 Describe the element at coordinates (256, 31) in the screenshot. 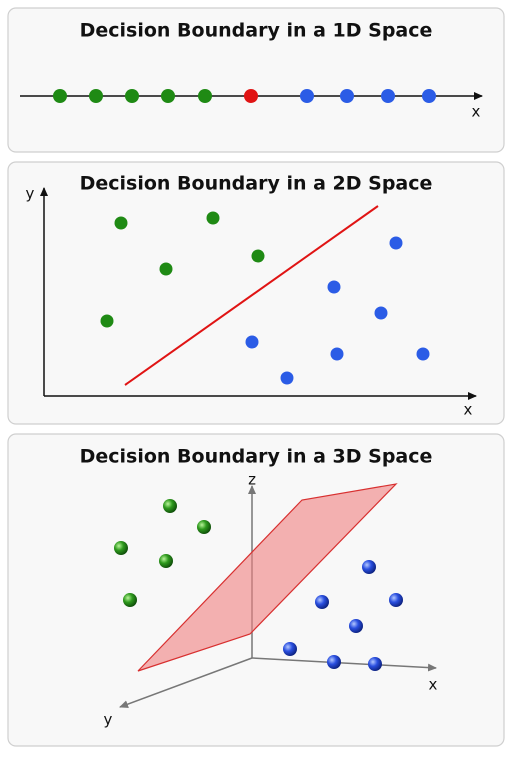

I see `panel-title: Decision Boundary in a 1D Space` at that location.